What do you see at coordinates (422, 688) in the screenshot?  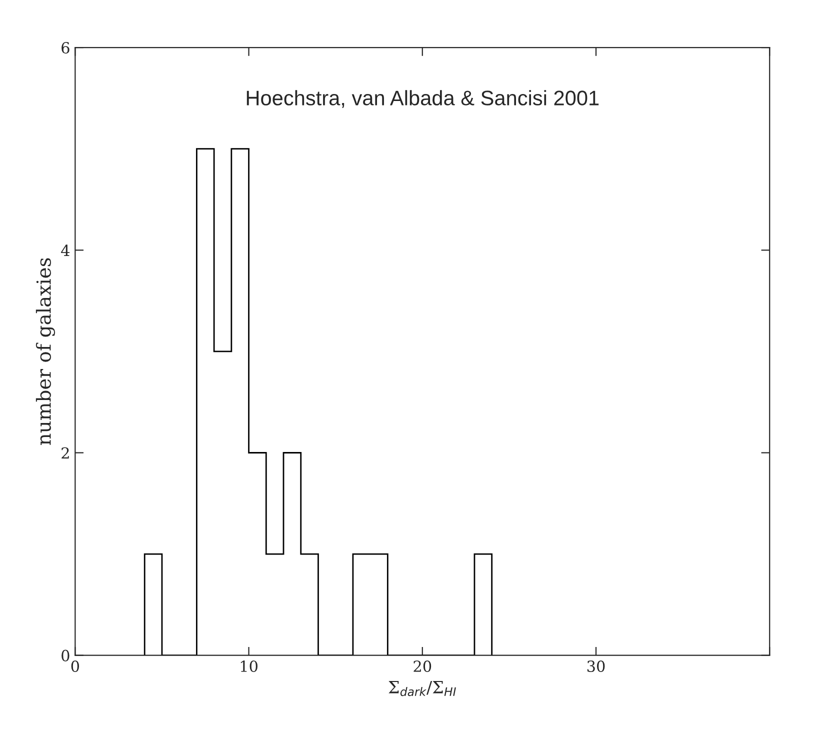 I see `x-axis-title: Σ$_{dark}$/Σ$_{HI}$` at bounding box center [422, 688].